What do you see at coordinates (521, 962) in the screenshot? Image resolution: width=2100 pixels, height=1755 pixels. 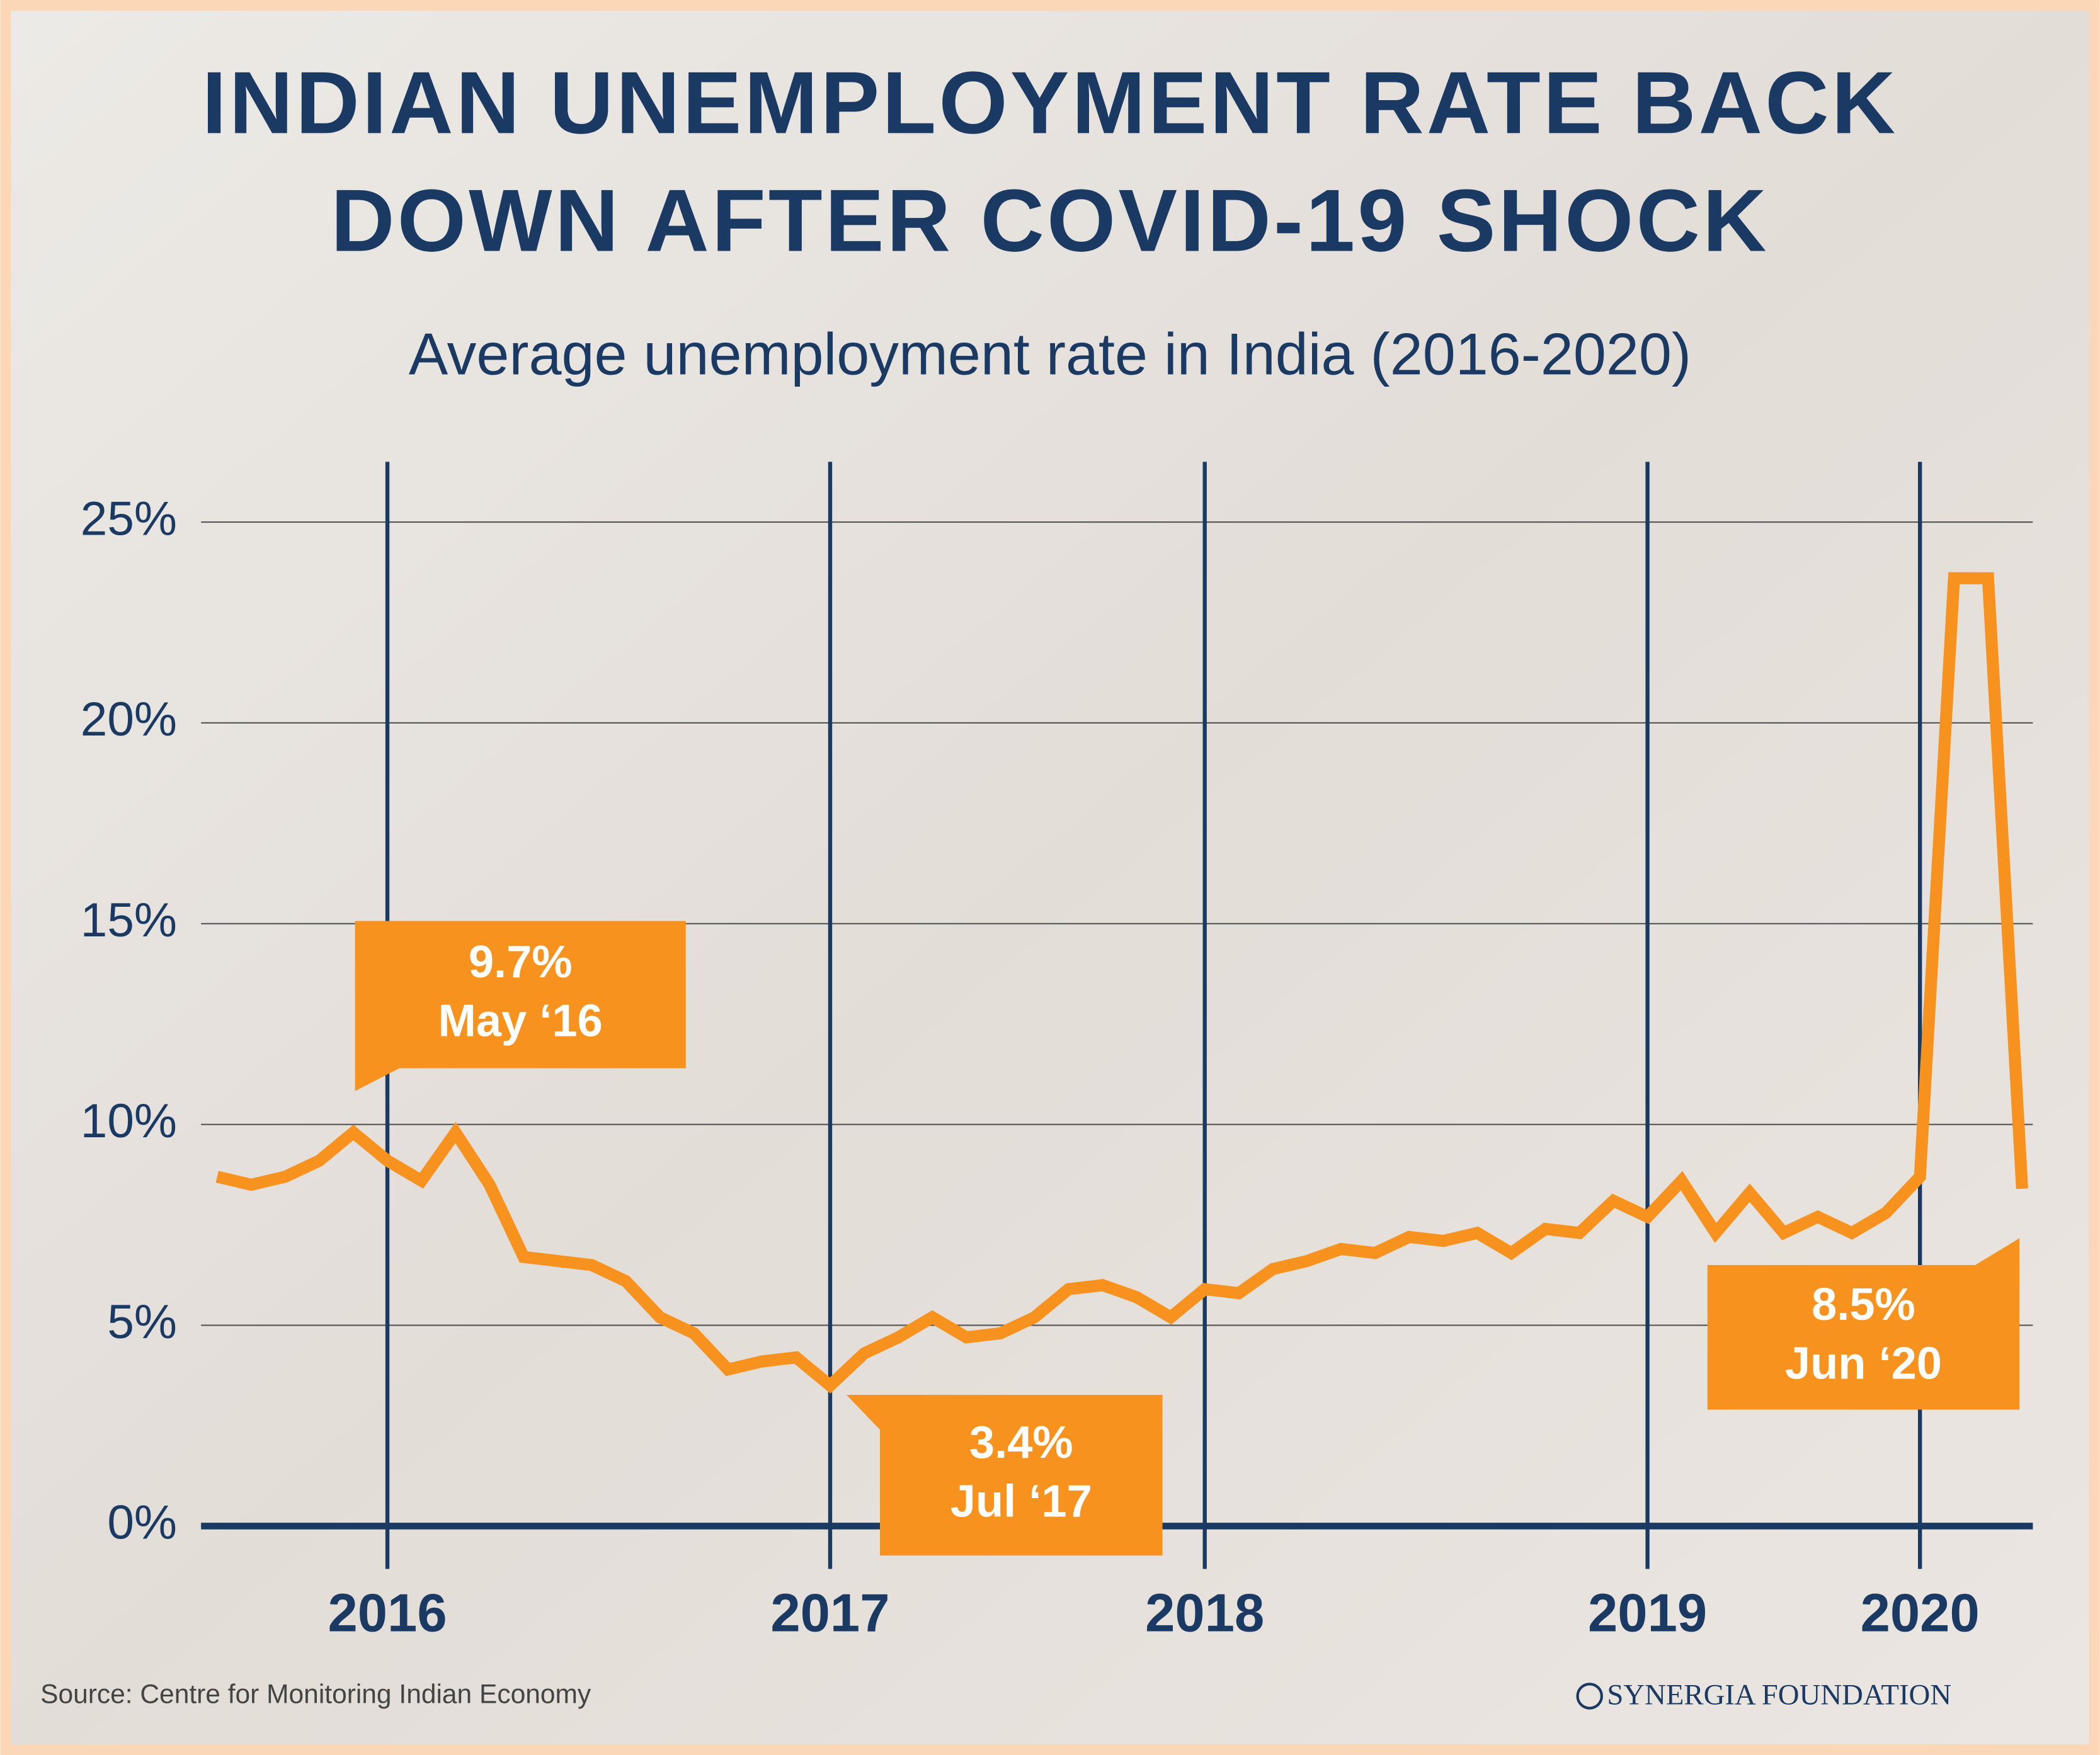 I see `annotation: 9.7%` at bounding box center [521, 962].